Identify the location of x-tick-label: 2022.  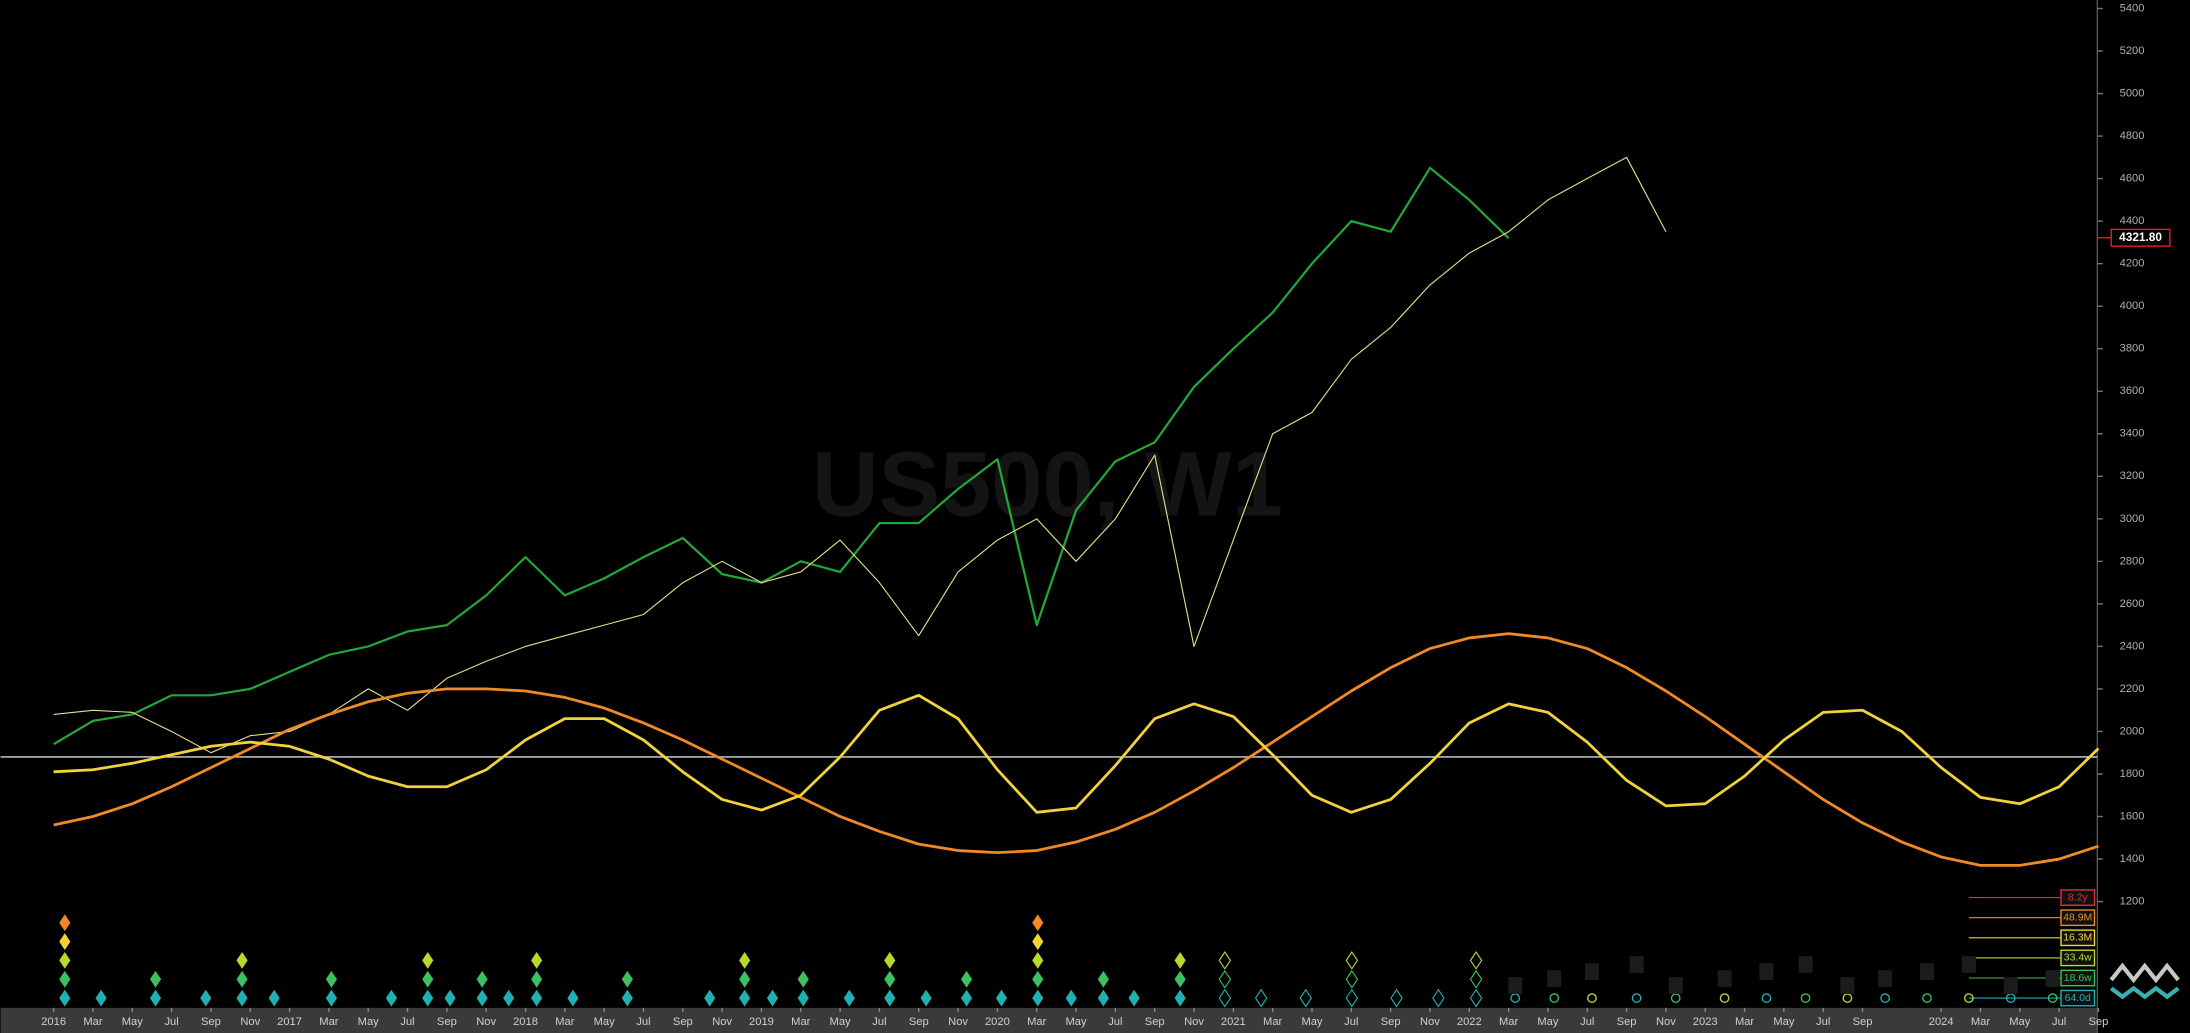
(1469, 1022).